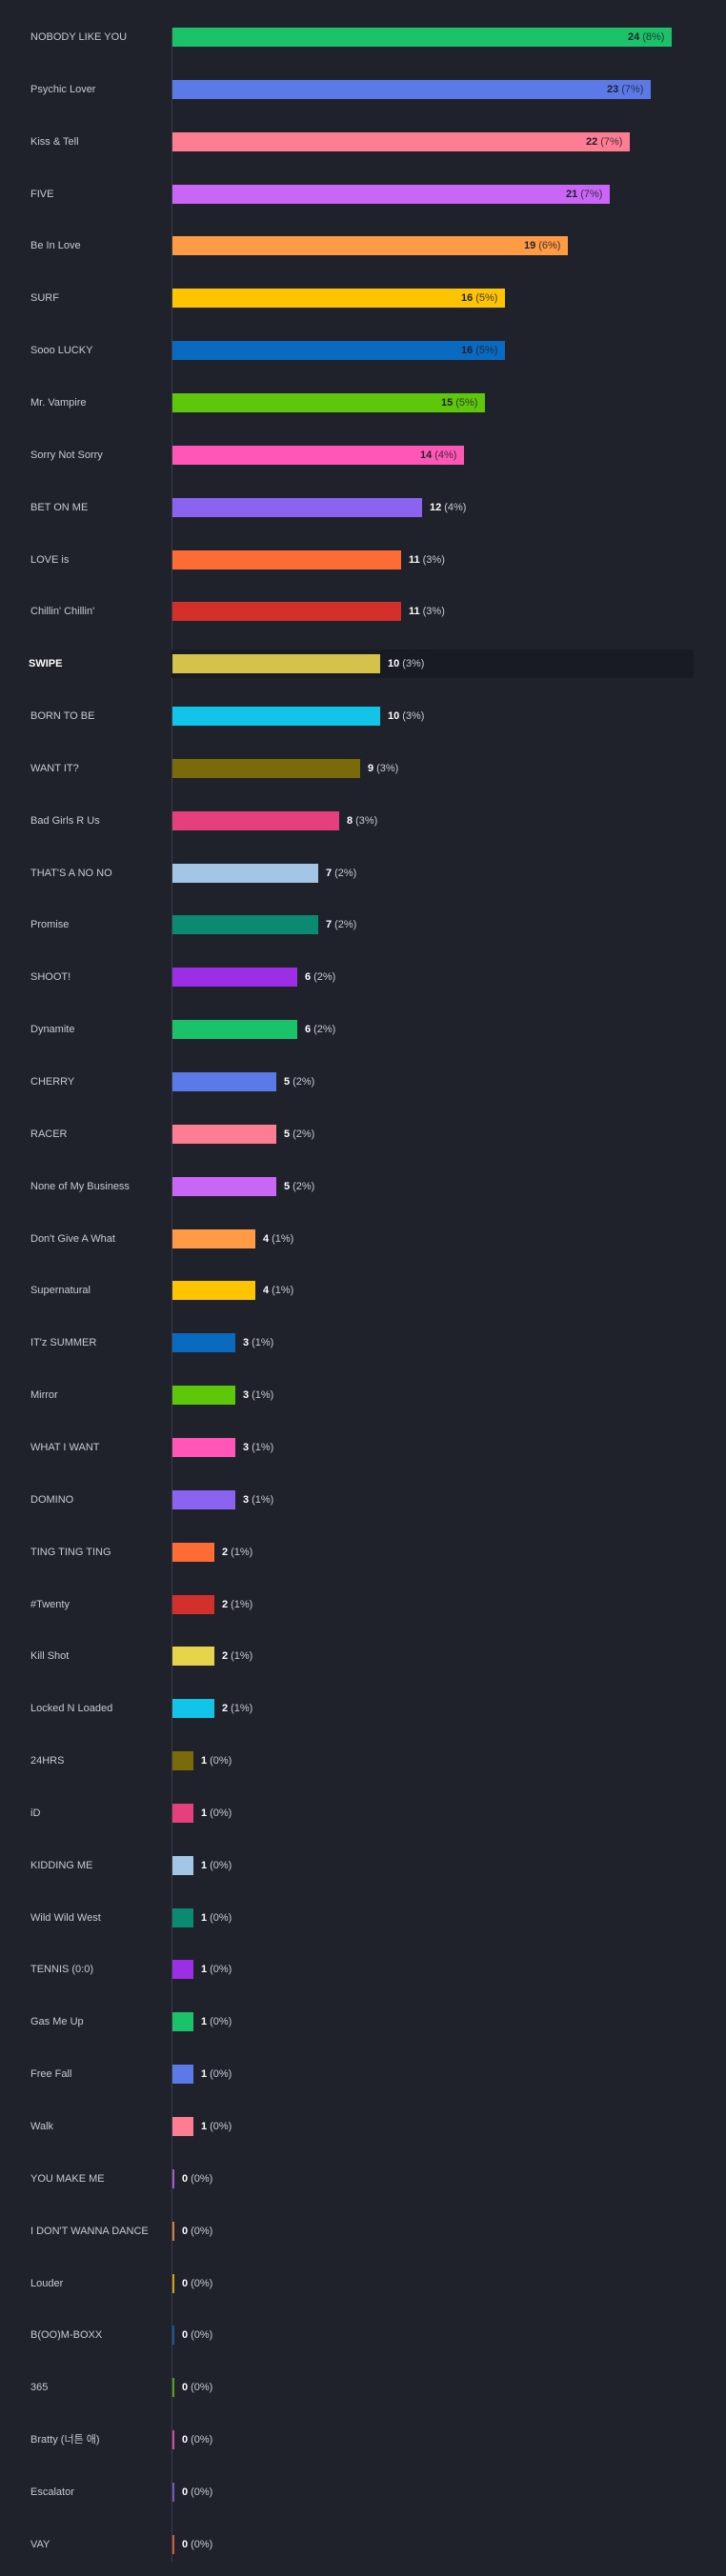  Describe the element at coordinates (363, 925) in the screenshot. I see `bar-row: Promise 7 (2%)` at that location.